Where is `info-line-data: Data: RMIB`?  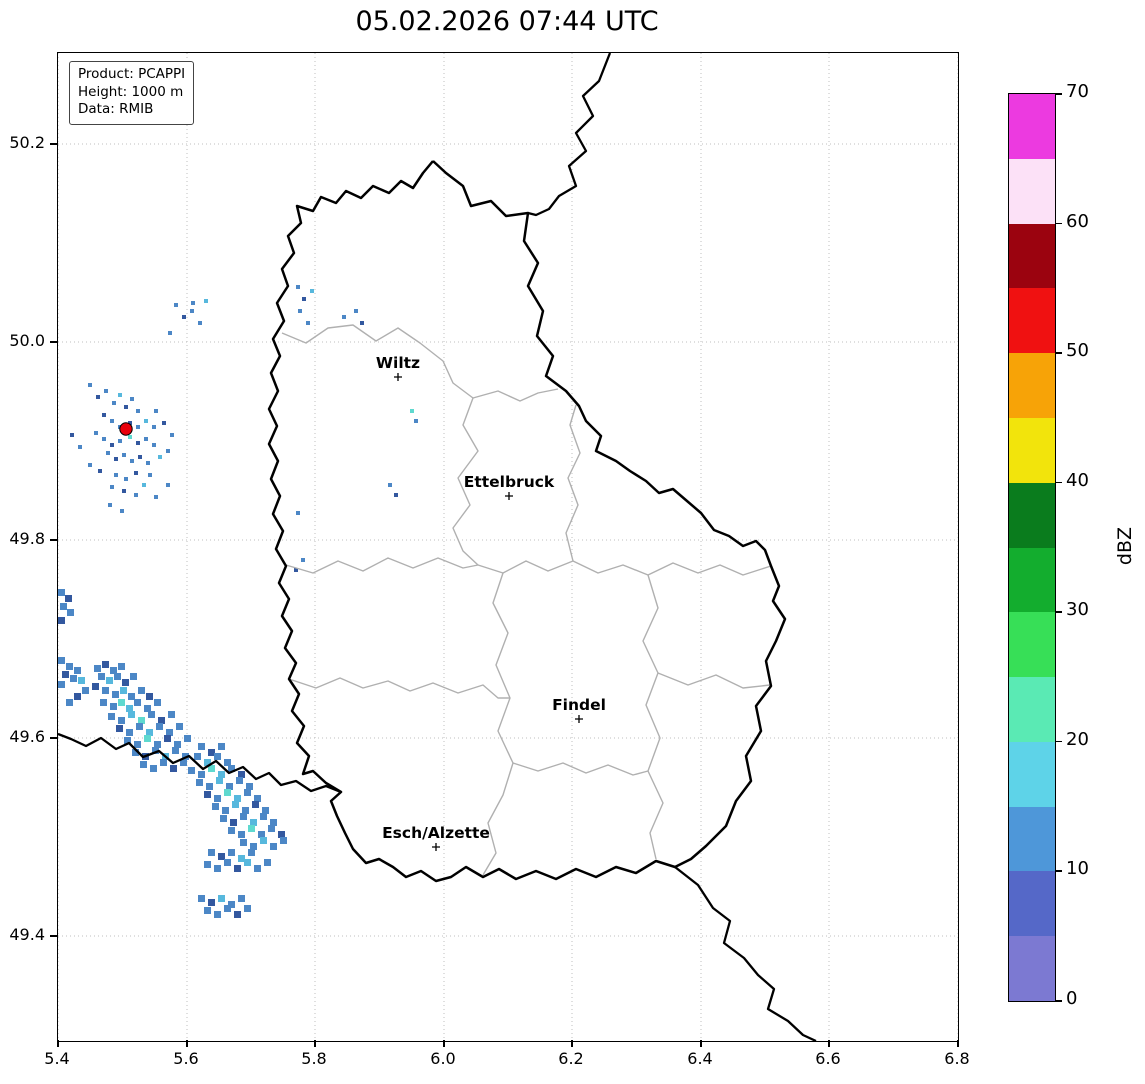 info-line-data: Data: RMIB is located at coordinates (116, 109).